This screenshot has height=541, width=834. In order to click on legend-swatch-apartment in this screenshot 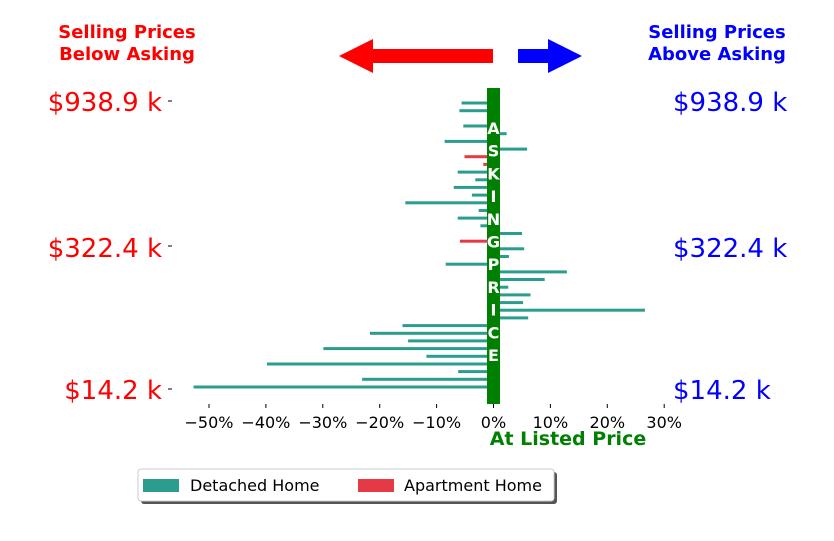, I will do `click(376, 485)`.